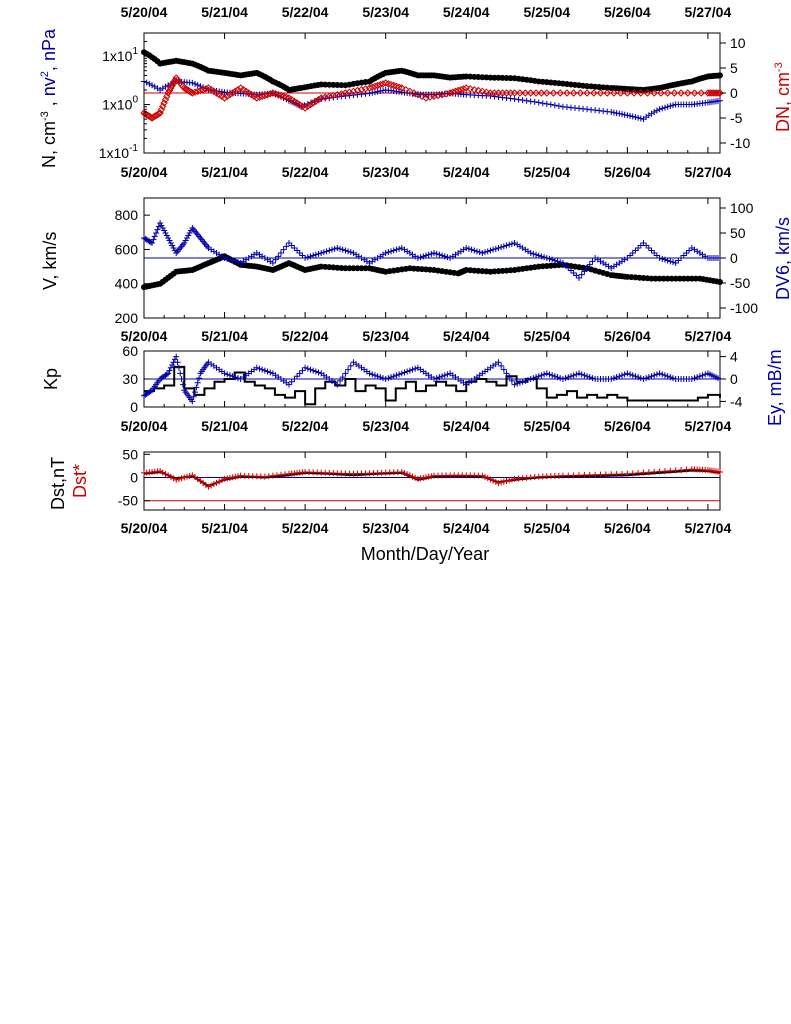  I want to click on y-tick-label: 0, so click(134, 478).